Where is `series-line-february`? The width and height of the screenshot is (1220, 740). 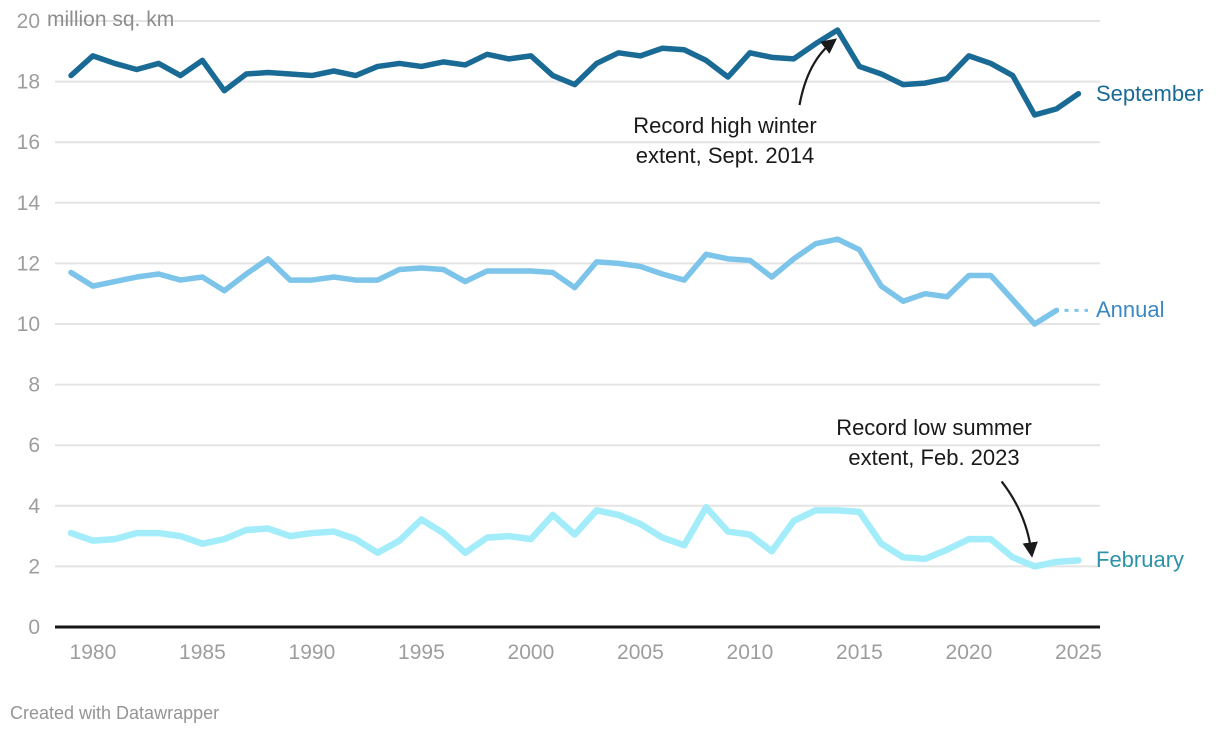 series-line-february is located at coordinates (574, 537).